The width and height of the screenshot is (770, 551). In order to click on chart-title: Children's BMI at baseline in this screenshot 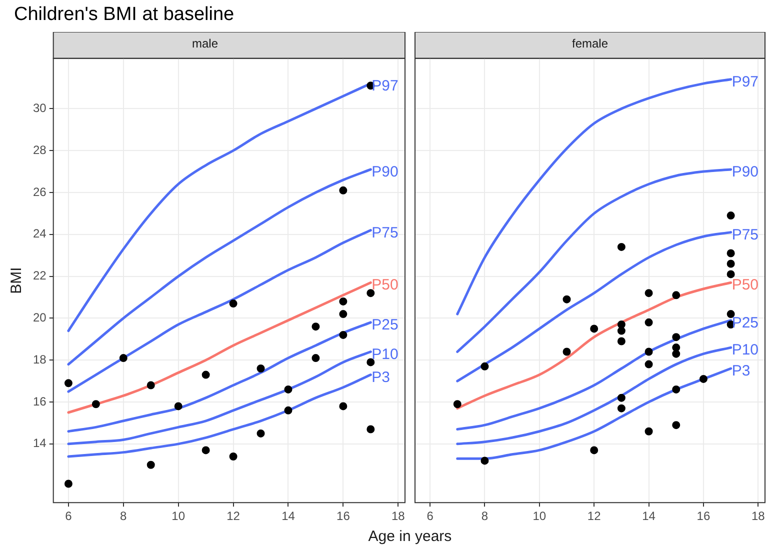, I will do `click(124, 15)`.